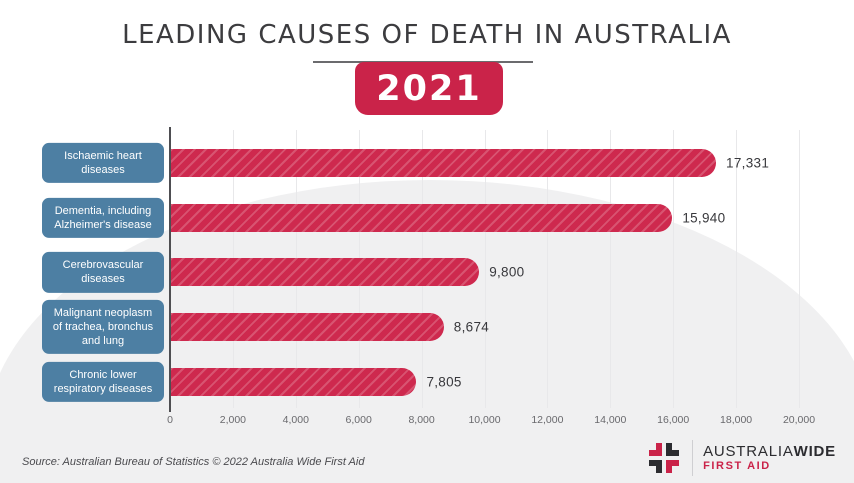  I want to click on x-tick-label: 2,000, so click(233, 420).